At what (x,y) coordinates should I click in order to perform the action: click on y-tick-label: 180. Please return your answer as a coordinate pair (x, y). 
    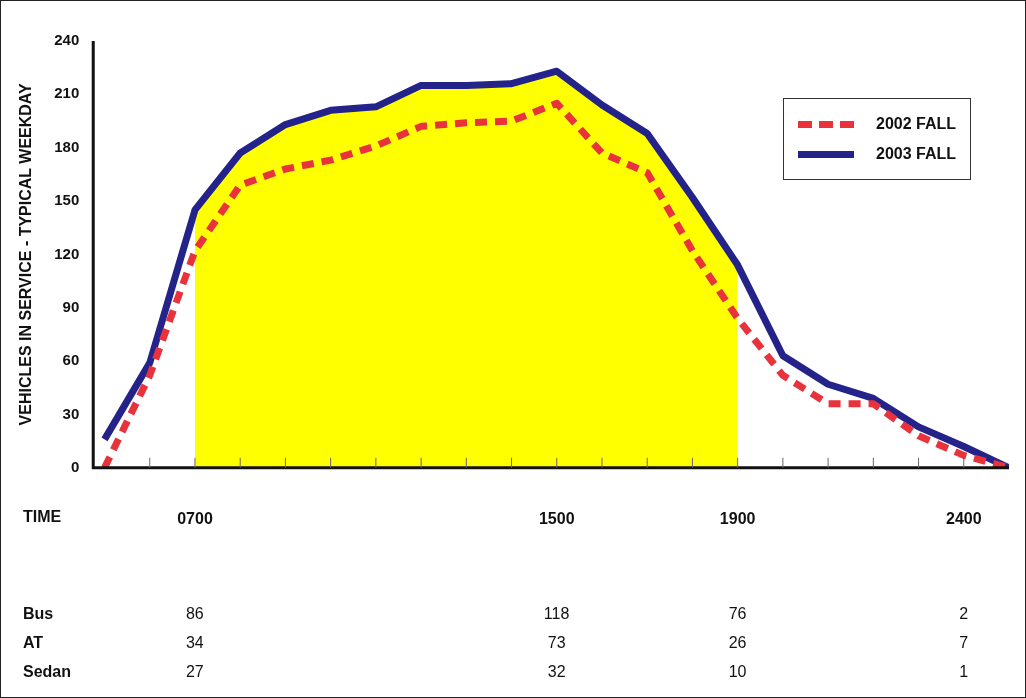
    Looking at the image, I should click on (67, 146).